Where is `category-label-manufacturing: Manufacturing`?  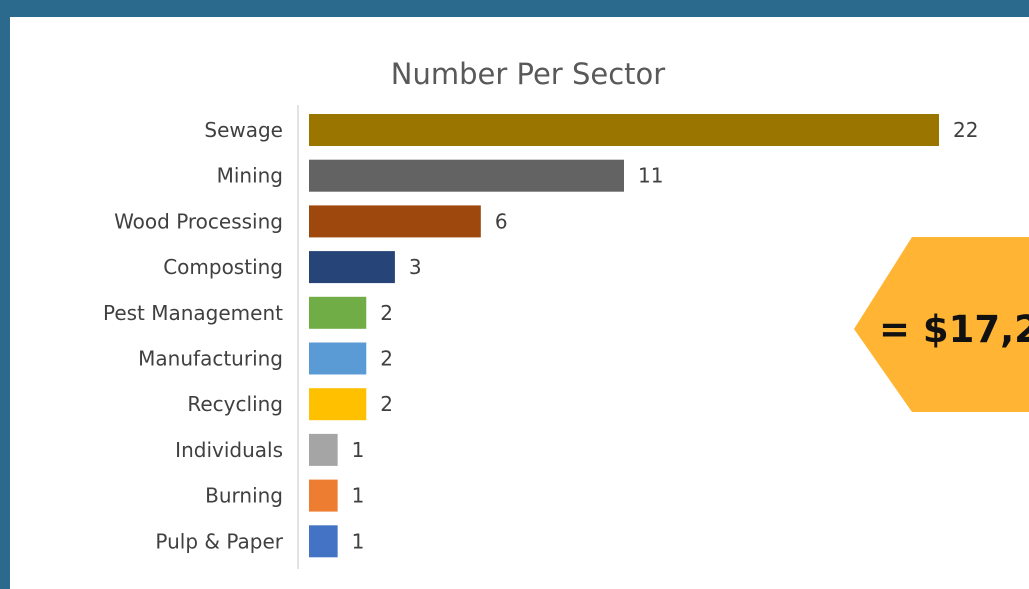 category-label-manufacturing: Manufacturing is located at coordinates (210, 359).